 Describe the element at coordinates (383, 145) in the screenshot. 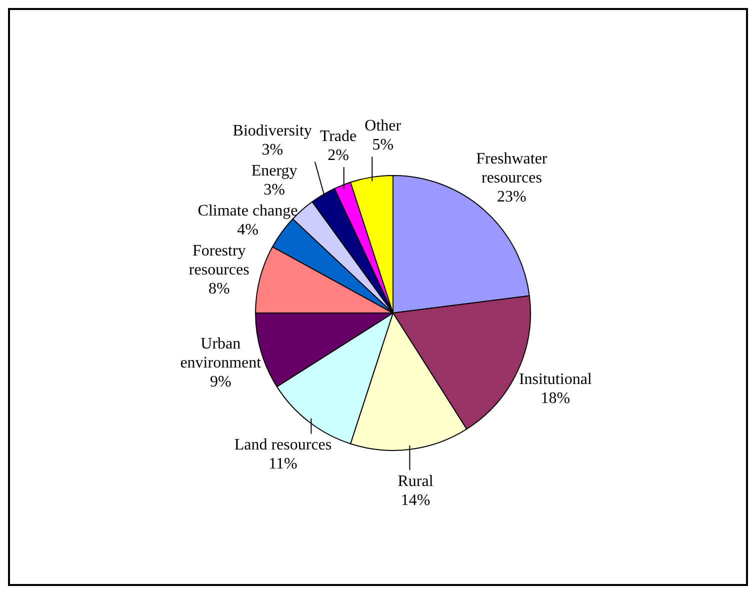

I see `data-label: 5%` at that location.